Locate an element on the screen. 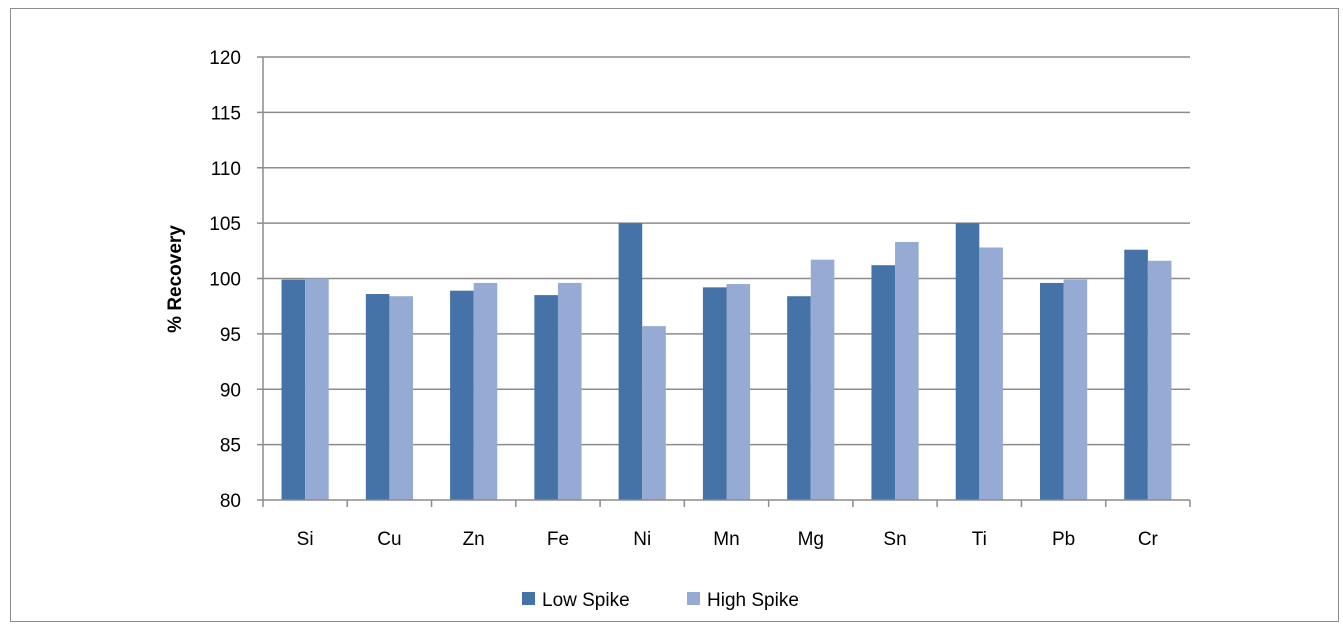 The width and height of the screenshot is (1343, 624). x-tick-label: Cu is located at coordinates (389, 539).